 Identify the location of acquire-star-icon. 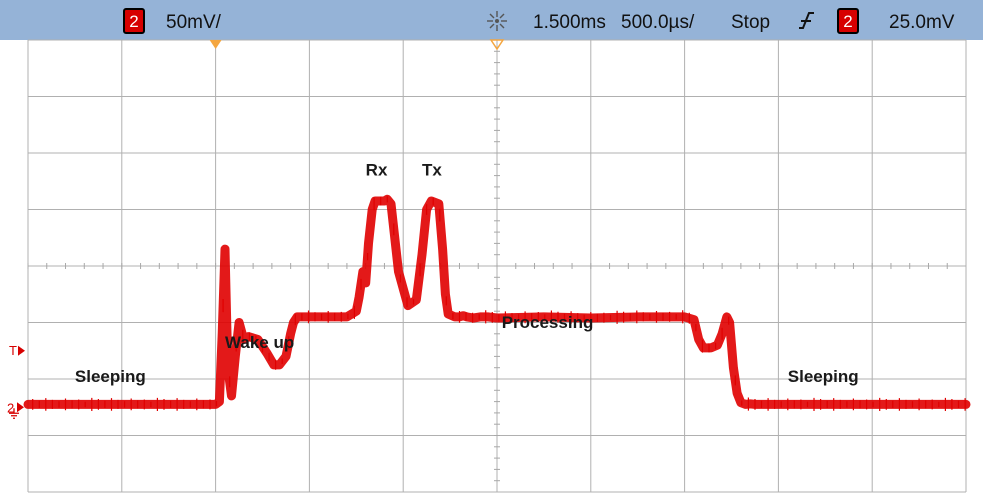
(497, 21).